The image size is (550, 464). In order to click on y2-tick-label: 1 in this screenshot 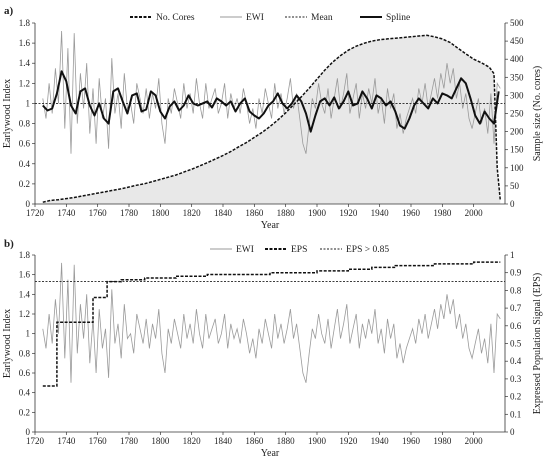, I will do `click(512, 255)`.